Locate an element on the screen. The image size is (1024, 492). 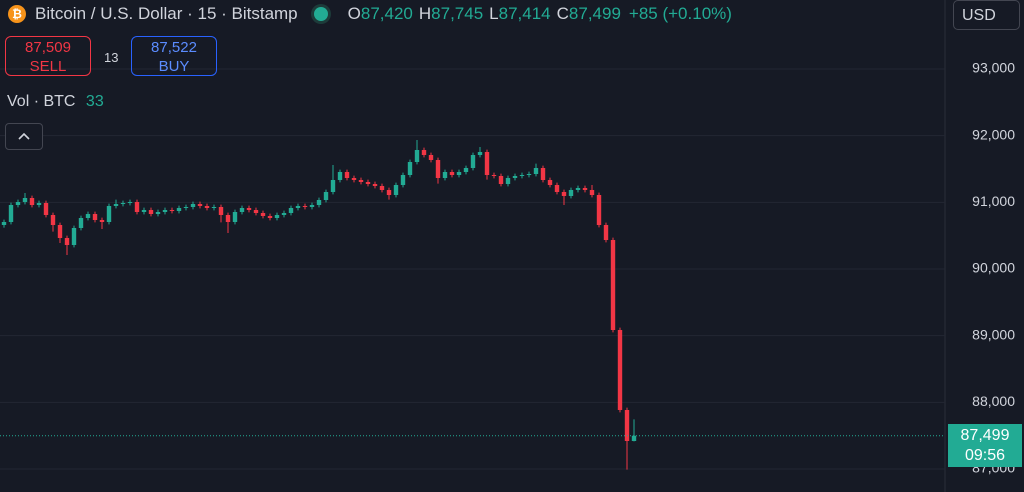
buy-button: 87,522 BUY is located at coordinates (174, 56).